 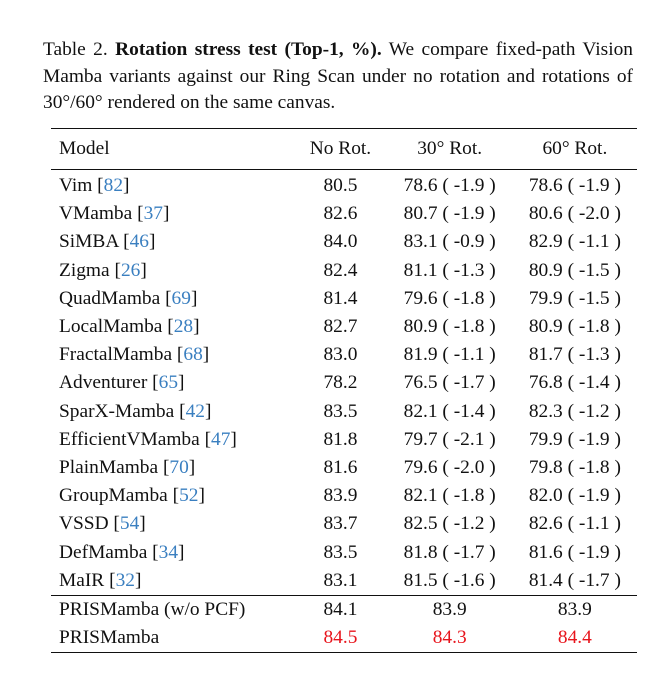 What do you see at coordinates (221, 439) in the screenshot?
I see `citation-link: 47` at bounding box center [221, 439].